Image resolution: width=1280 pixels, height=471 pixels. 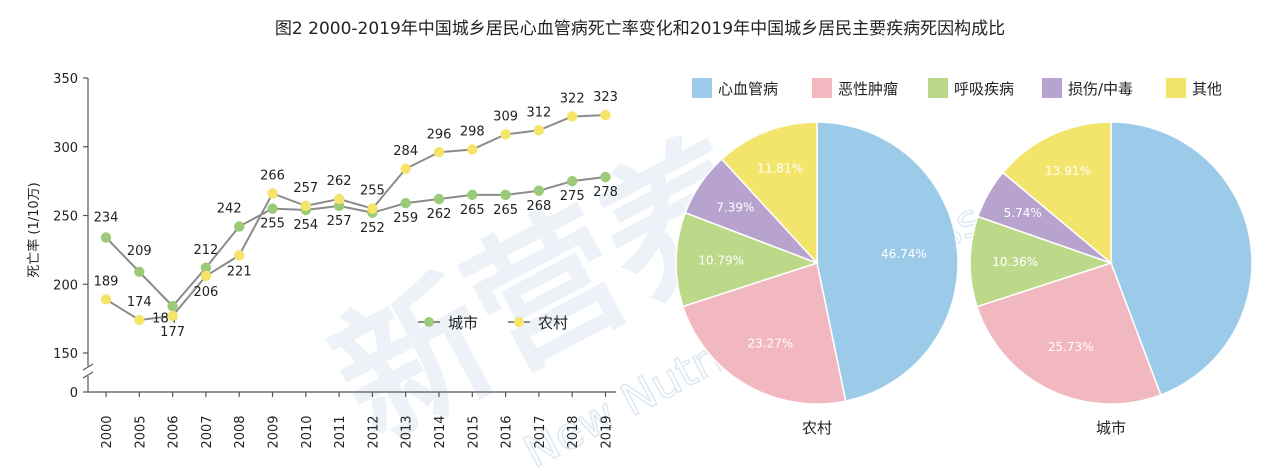 I want to click on pie-legend: 心血管病 恶性肿瘤 呼吸疾病 损伤/中毒 其他, so click(x=957, y=88).